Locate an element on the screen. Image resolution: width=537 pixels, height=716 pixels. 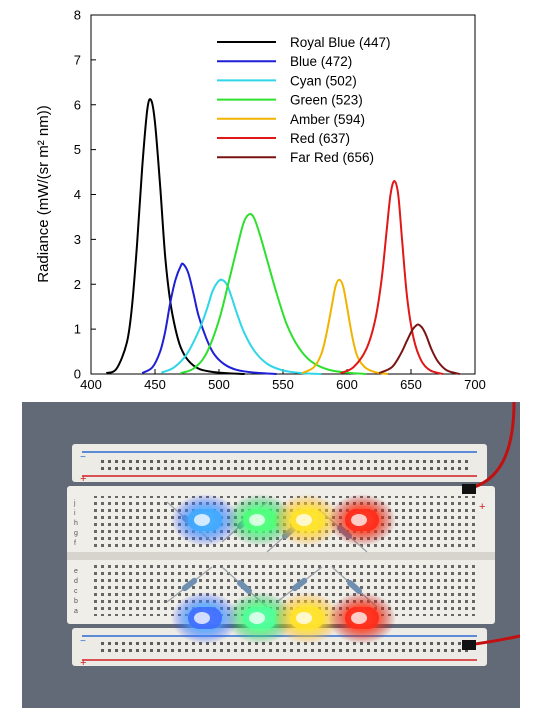
legend-label-2: Cyan (502) is located at coordinates (323, 80).